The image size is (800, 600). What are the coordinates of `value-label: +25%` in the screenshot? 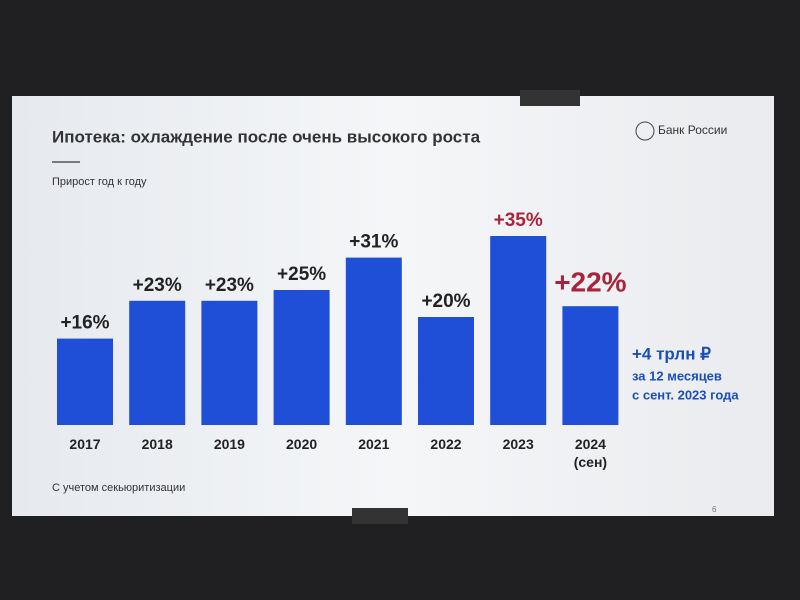 It's located at (301, 274).